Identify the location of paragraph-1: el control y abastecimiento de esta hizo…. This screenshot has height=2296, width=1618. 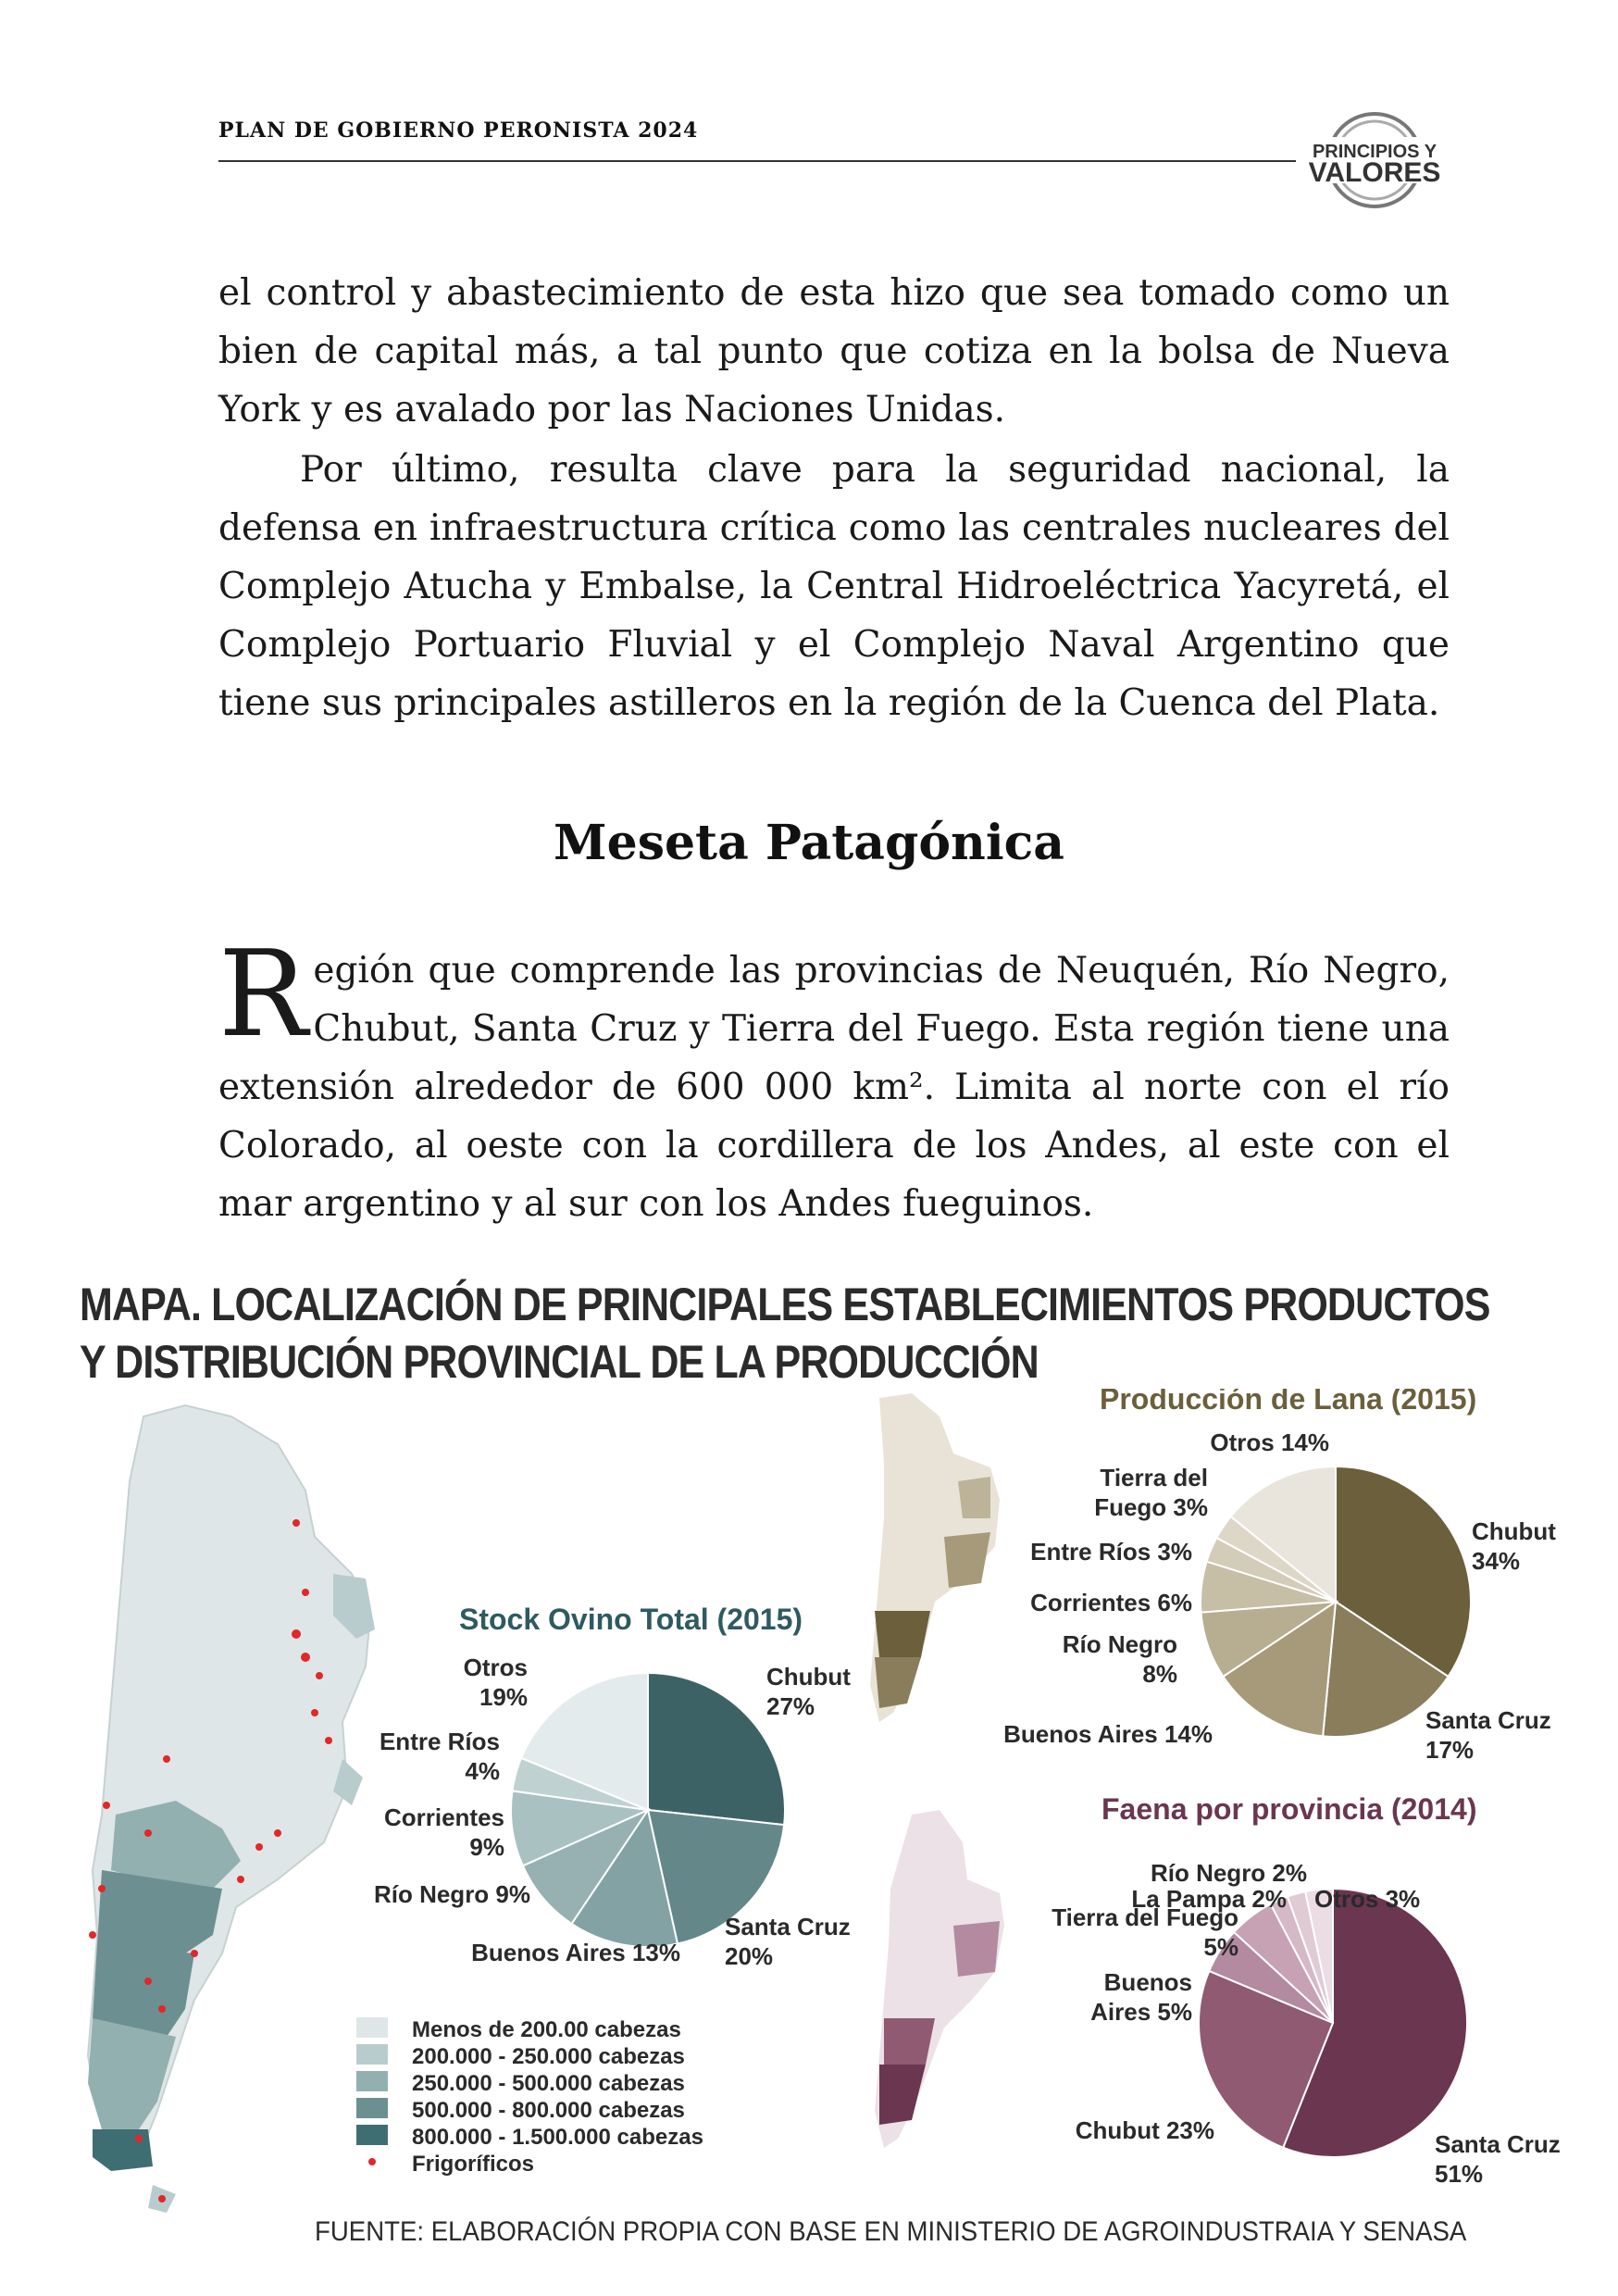
(834, 351).